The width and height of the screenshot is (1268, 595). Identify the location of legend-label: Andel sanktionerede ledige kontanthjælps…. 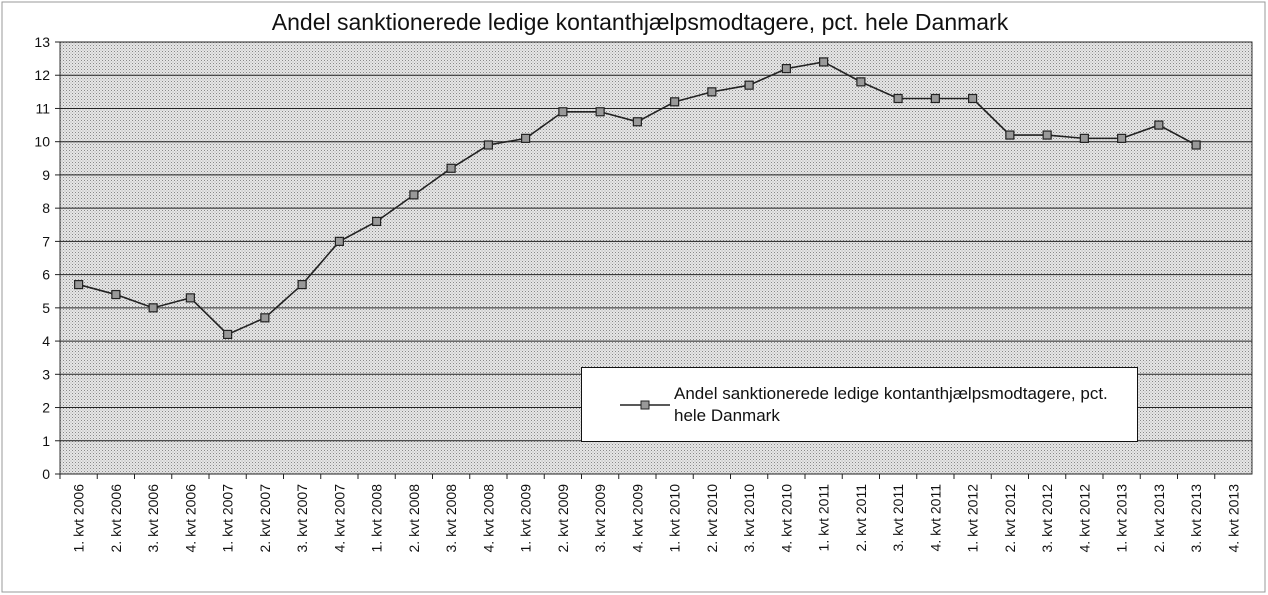
(891, 404).